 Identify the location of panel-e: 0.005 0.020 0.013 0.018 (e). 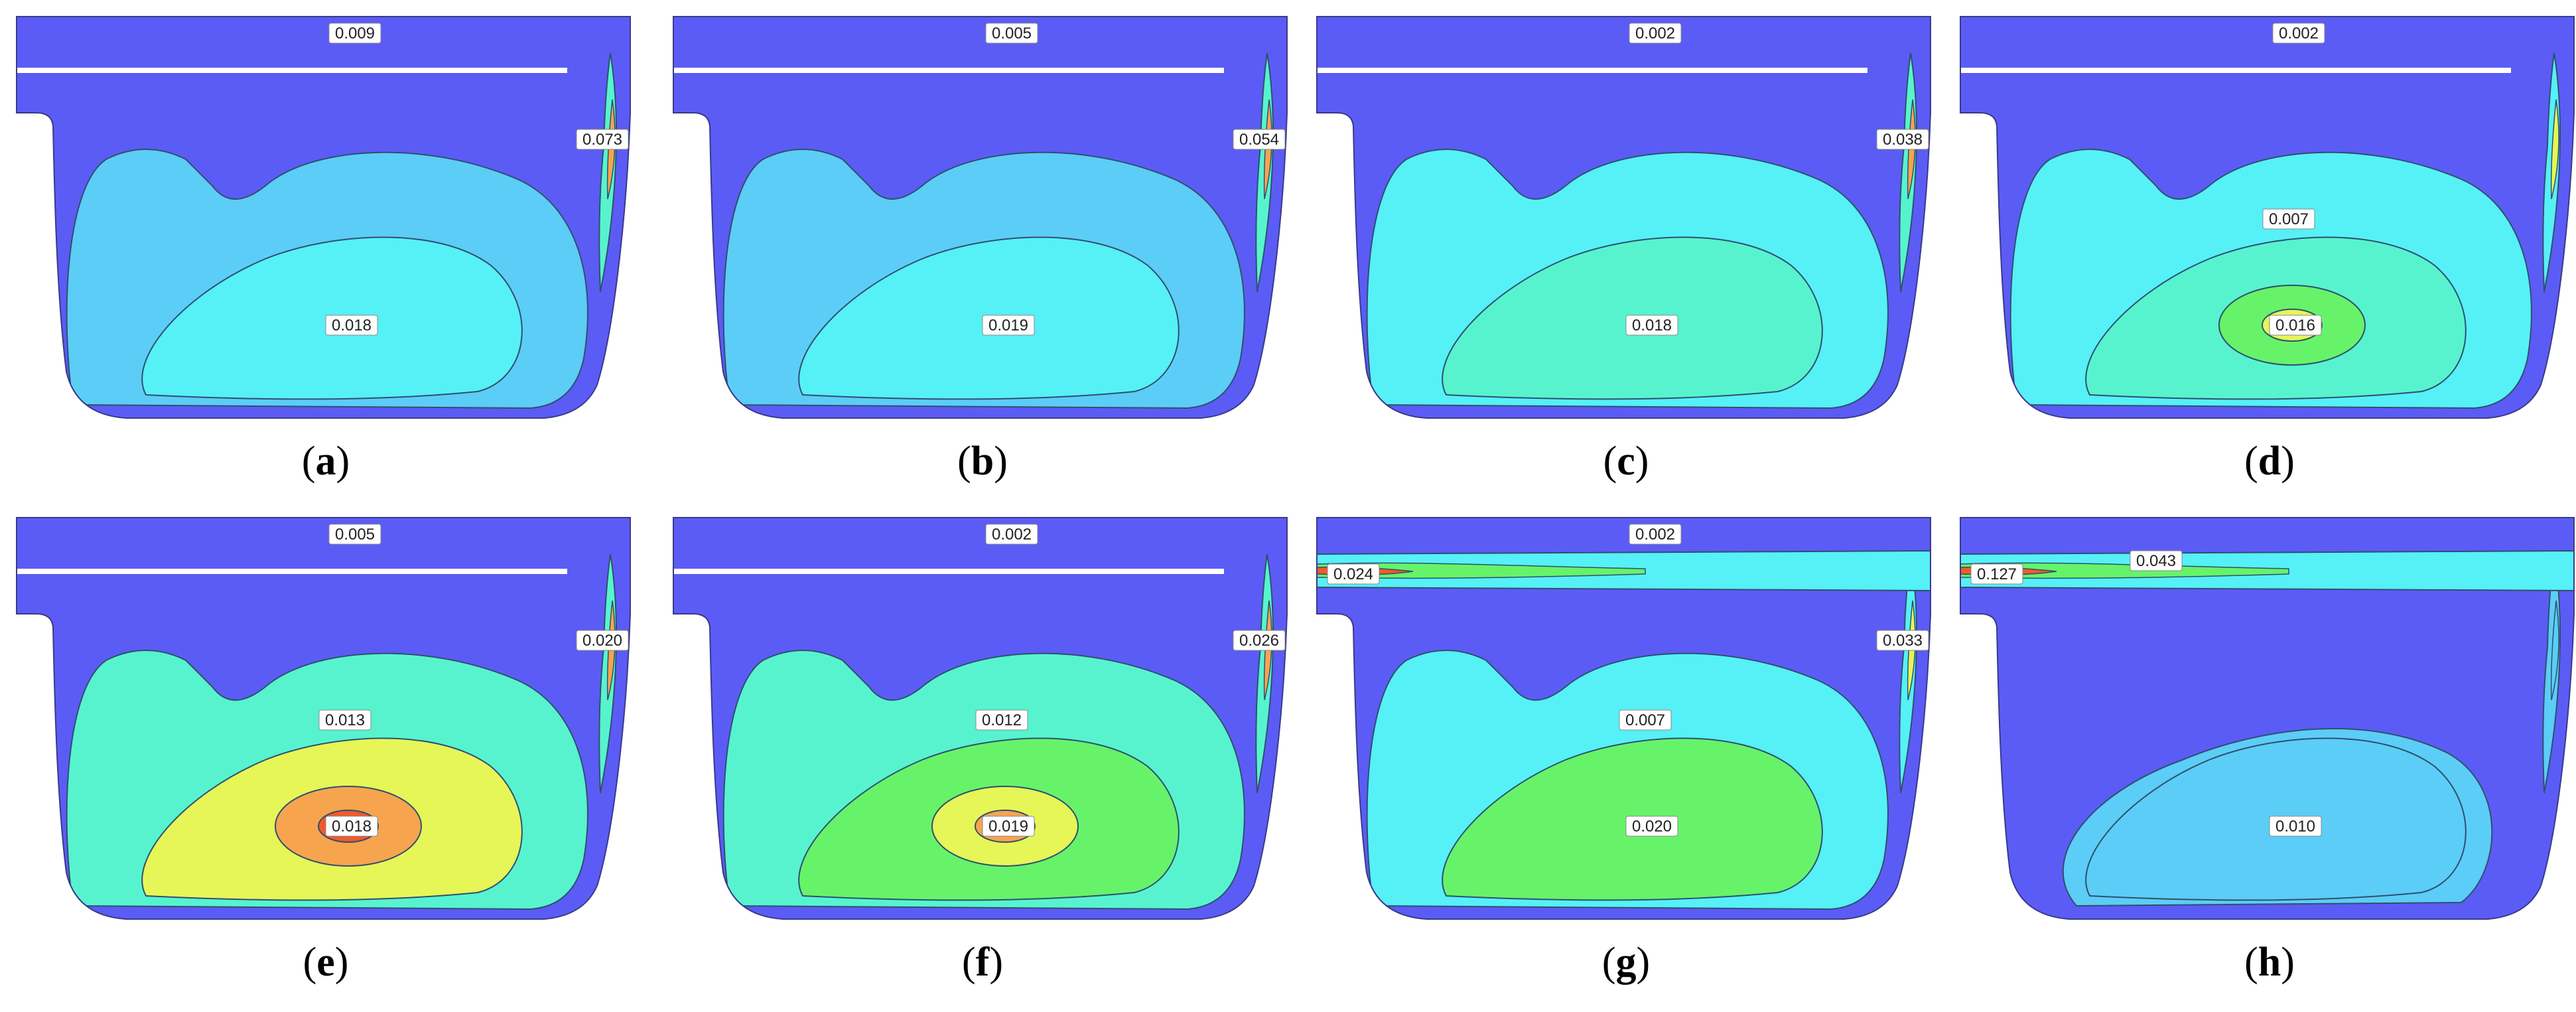
(325, 750).